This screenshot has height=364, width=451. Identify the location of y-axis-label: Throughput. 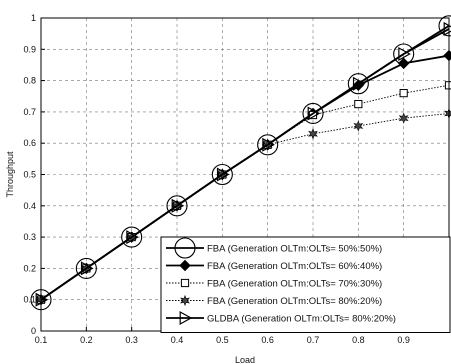
(10, 174).